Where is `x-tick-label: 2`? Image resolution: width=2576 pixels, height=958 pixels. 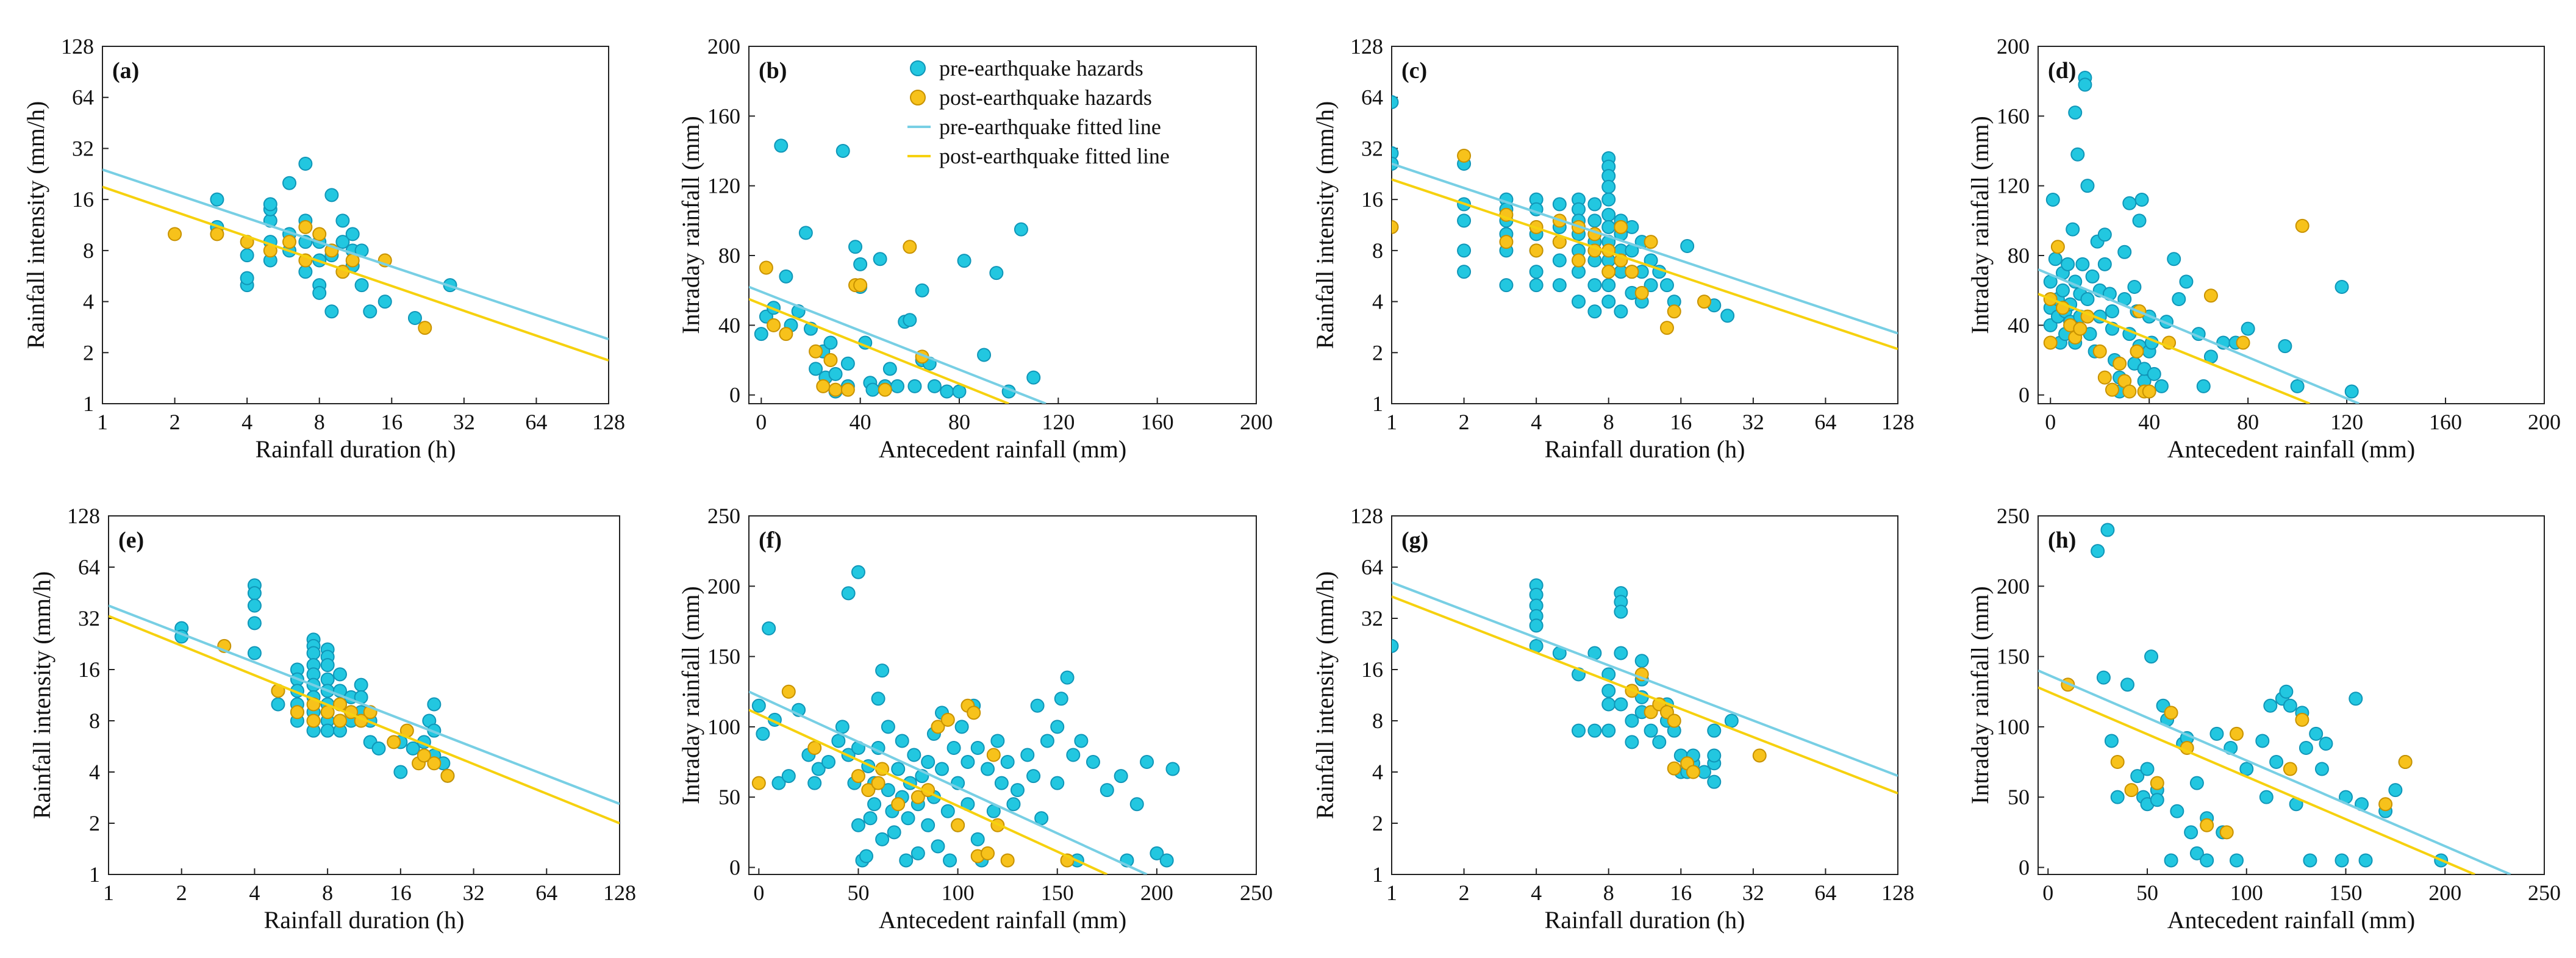
x-tick-label: 2 is located at coordinates (181, 893).